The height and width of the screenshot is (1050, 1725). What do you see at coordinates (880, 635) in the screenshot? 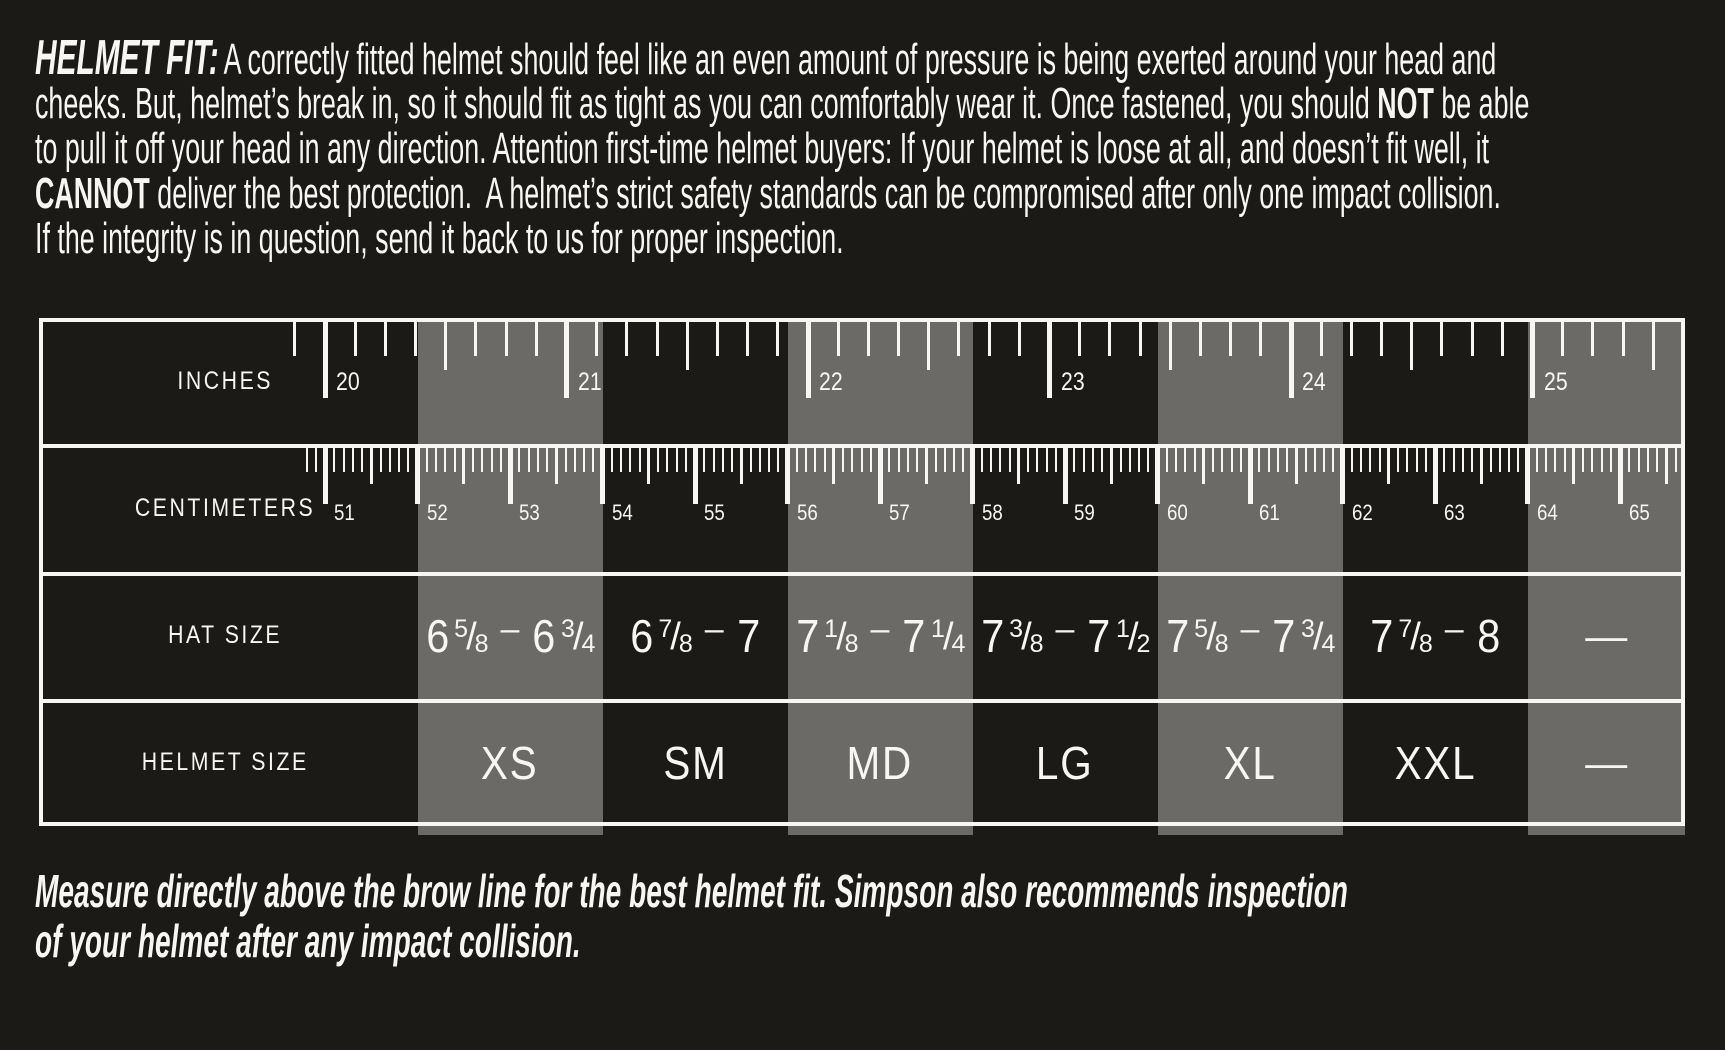
I see `hat-size-cell-md: 7 1/8–7 1/4` at bounding box center [880, 635].